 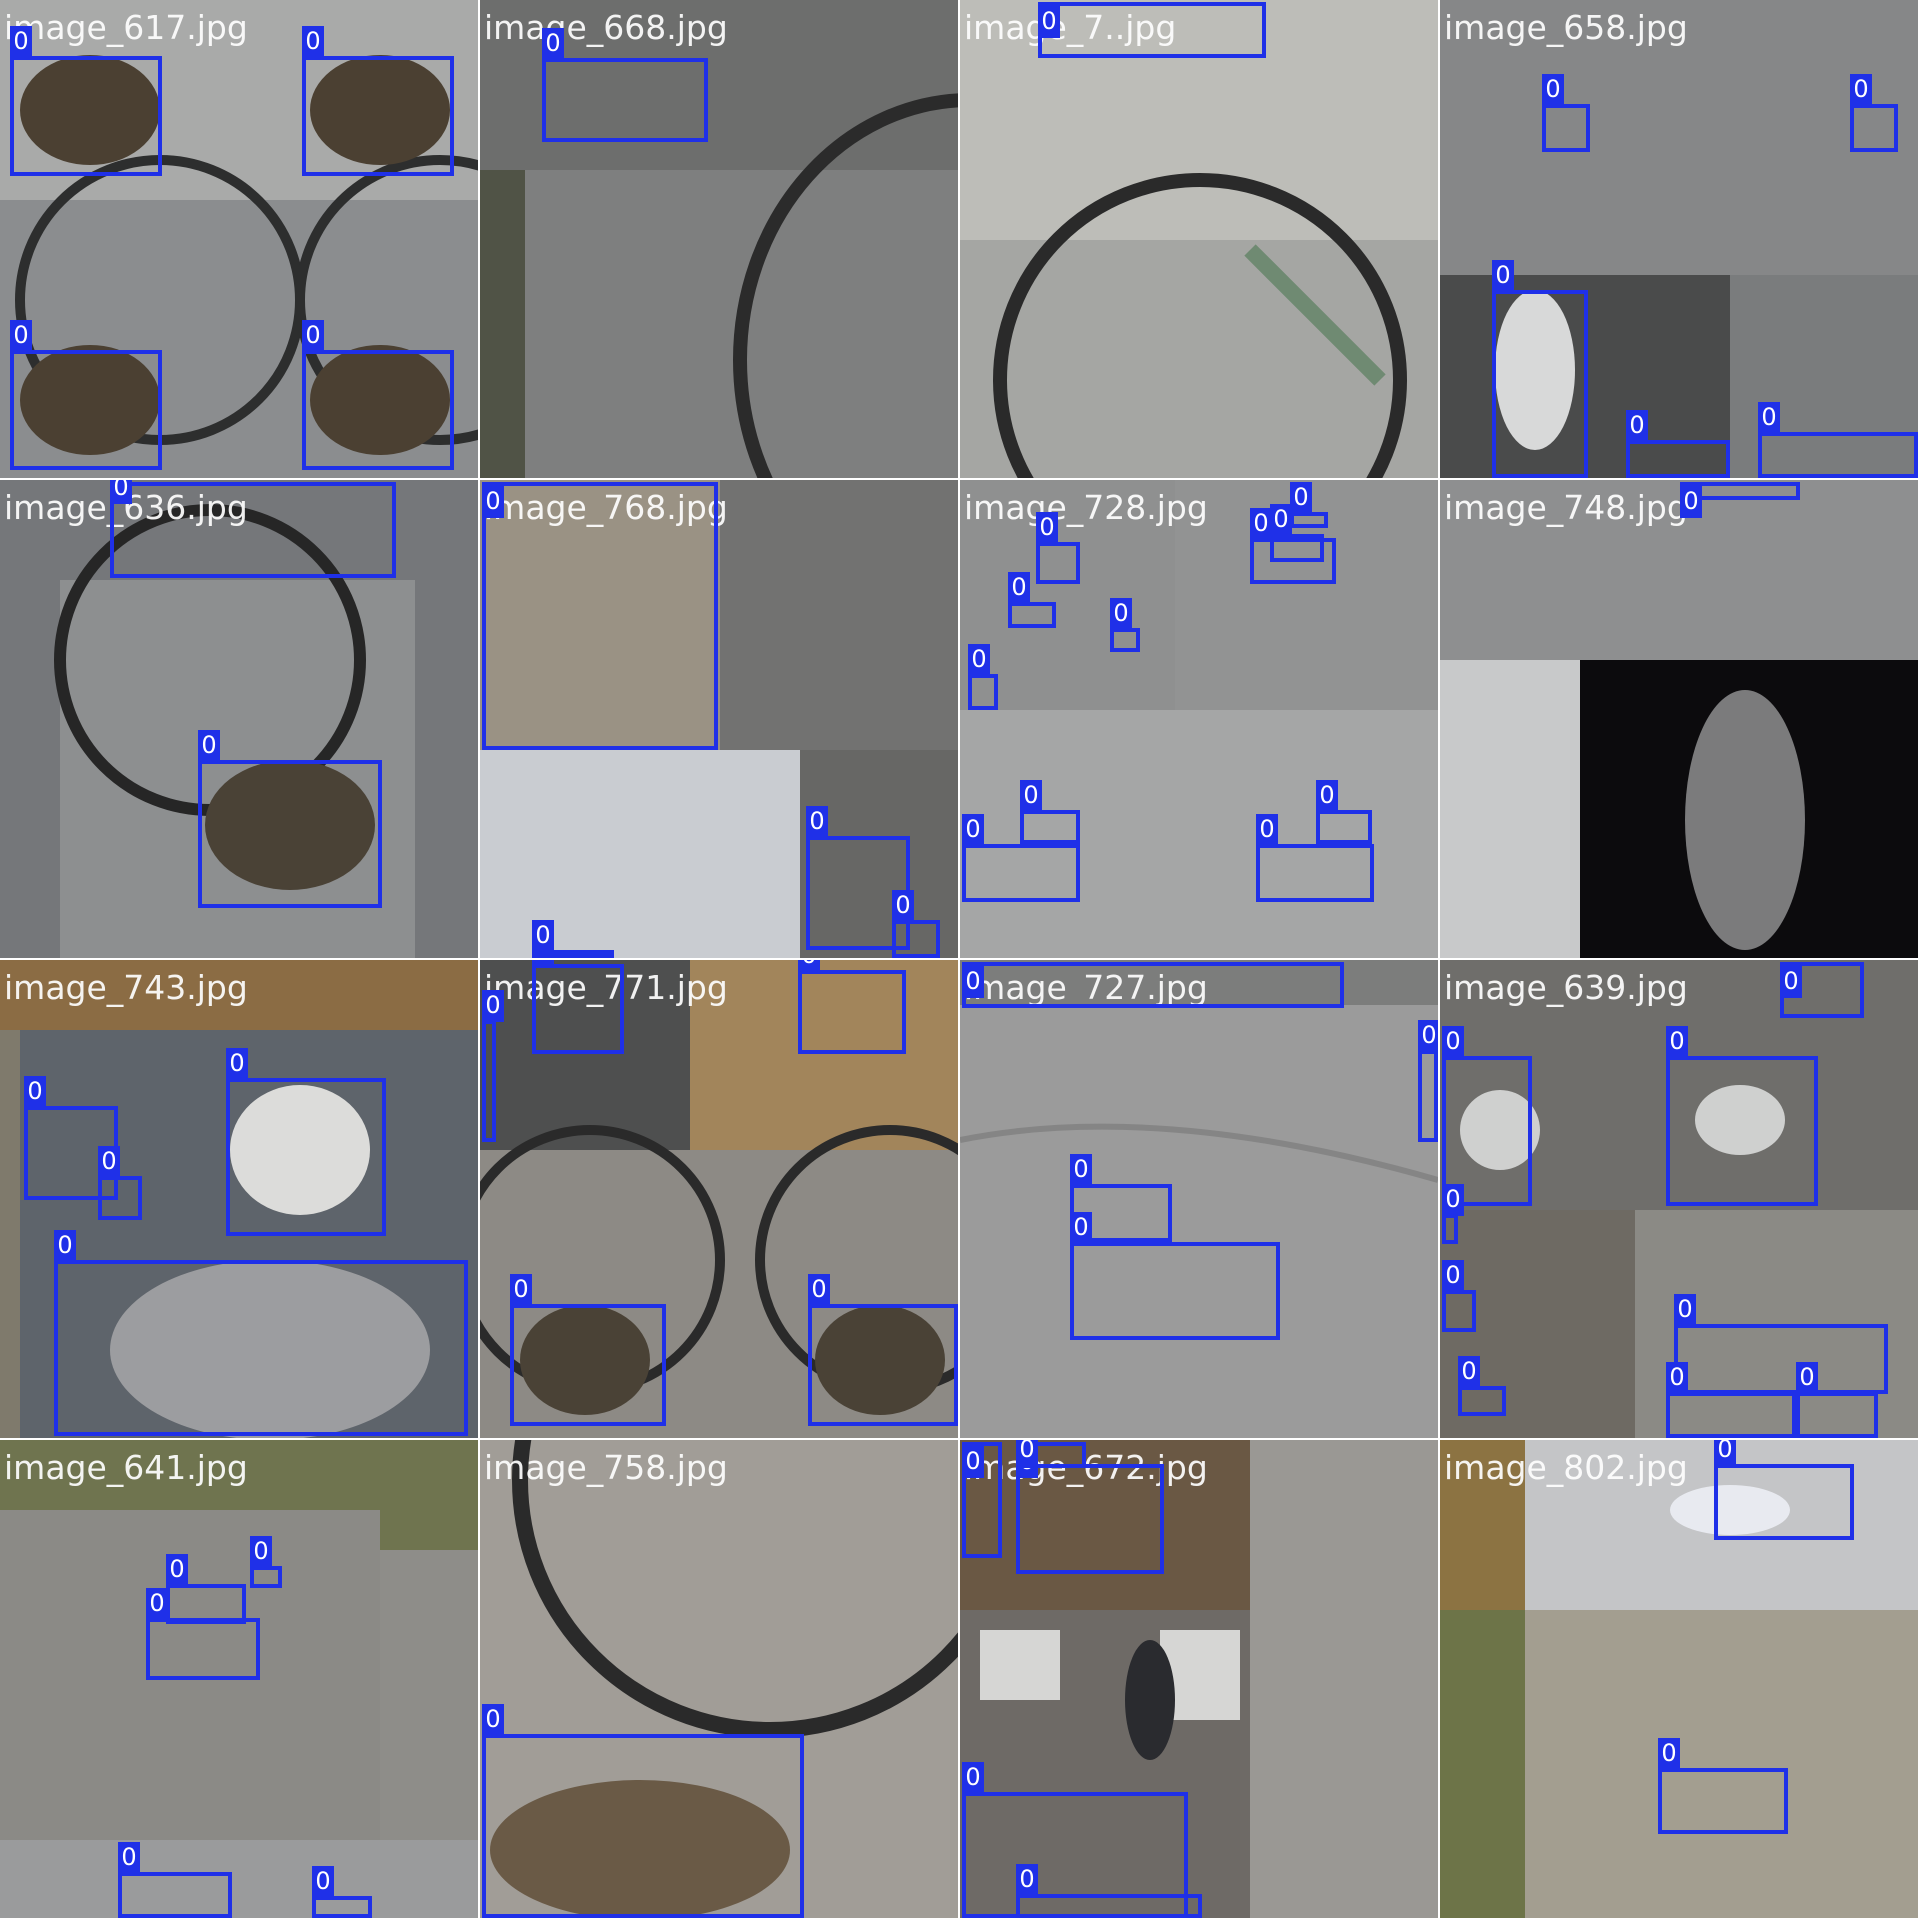 I want to click on tile-filename: image_639.jpg, so click(x=1566, y=987).